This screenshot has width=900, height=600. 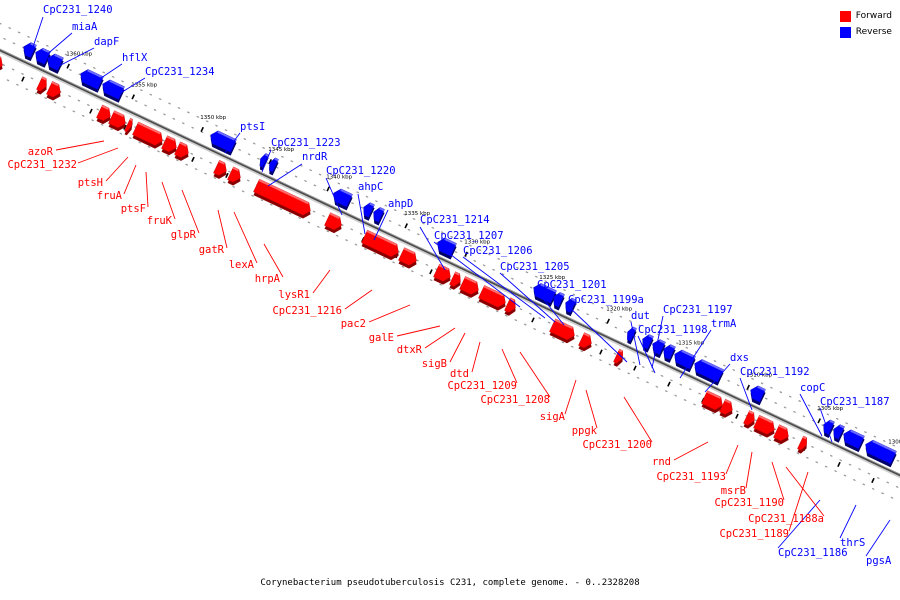 What do you see at coordinates (585, 431) in the screenshot?
I see `gene-label: ppgk` at bounding box center [585, 431].